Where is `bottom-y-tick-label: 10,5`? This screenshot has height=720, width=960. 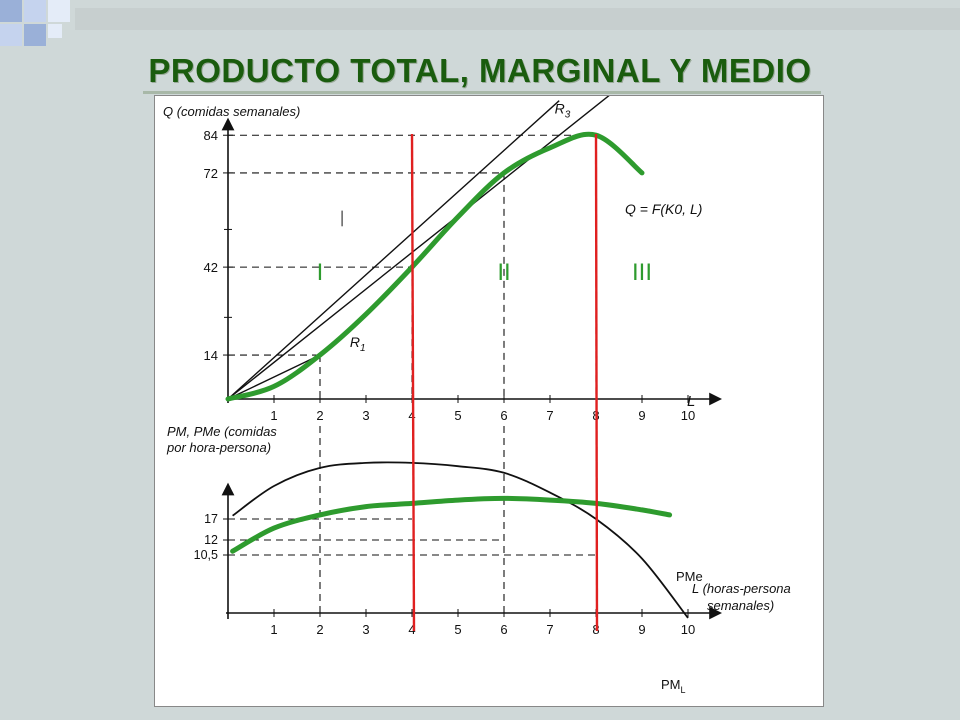
bottom-y-tick-label: 10,5 is located at coordinates (206, 555).